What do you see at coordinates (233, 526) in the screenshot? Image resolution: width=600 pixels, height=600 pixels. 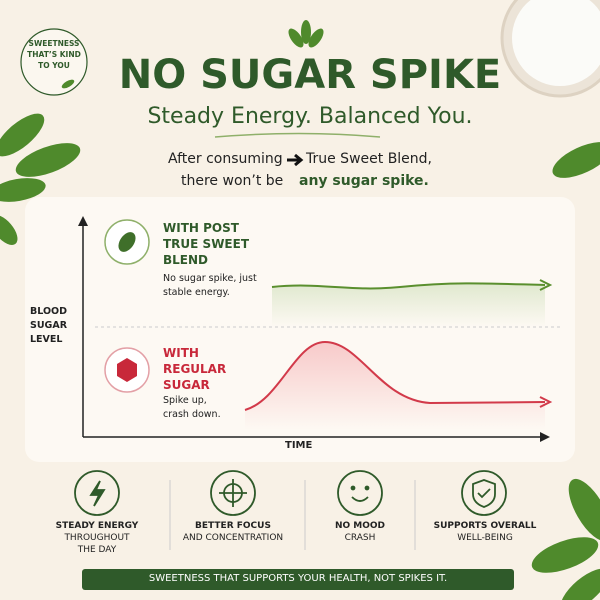 I see `benefit-title: BETTER FOCUS` at bounding box center [233, 526].